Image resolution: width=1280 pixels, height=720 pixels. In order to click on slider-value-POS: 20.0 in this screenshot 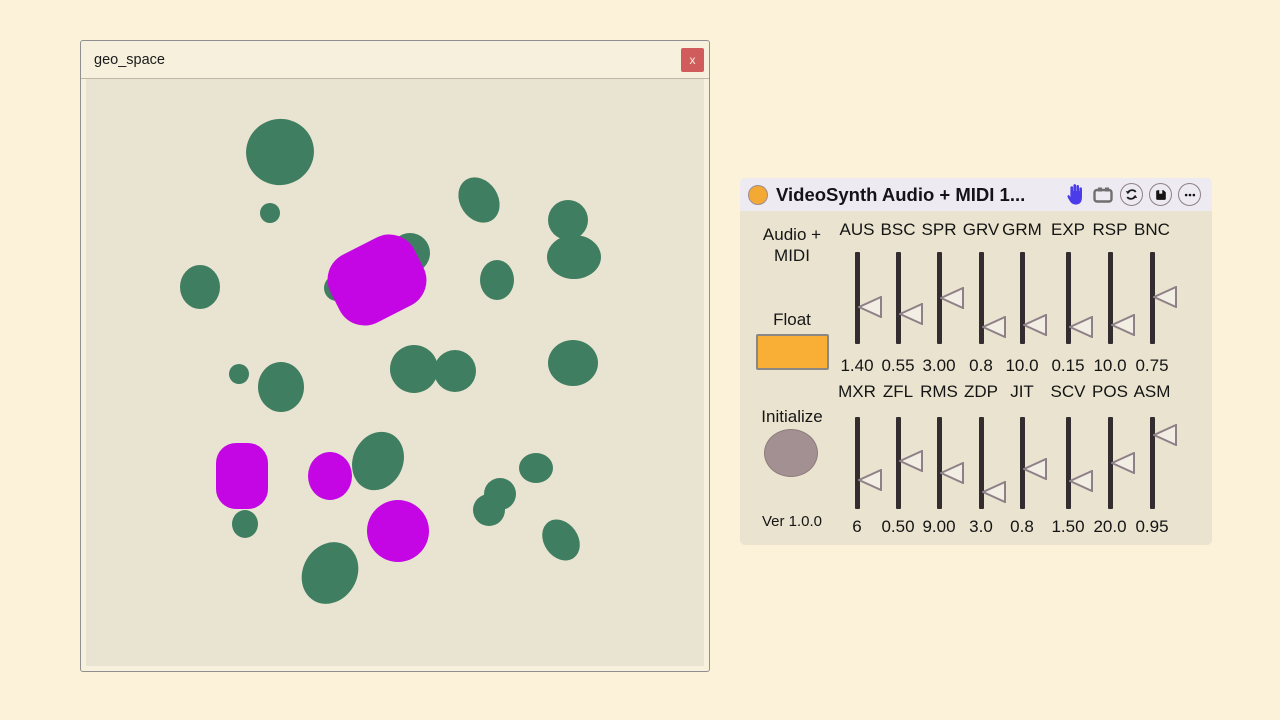, I will do `click(1110, 526)`.